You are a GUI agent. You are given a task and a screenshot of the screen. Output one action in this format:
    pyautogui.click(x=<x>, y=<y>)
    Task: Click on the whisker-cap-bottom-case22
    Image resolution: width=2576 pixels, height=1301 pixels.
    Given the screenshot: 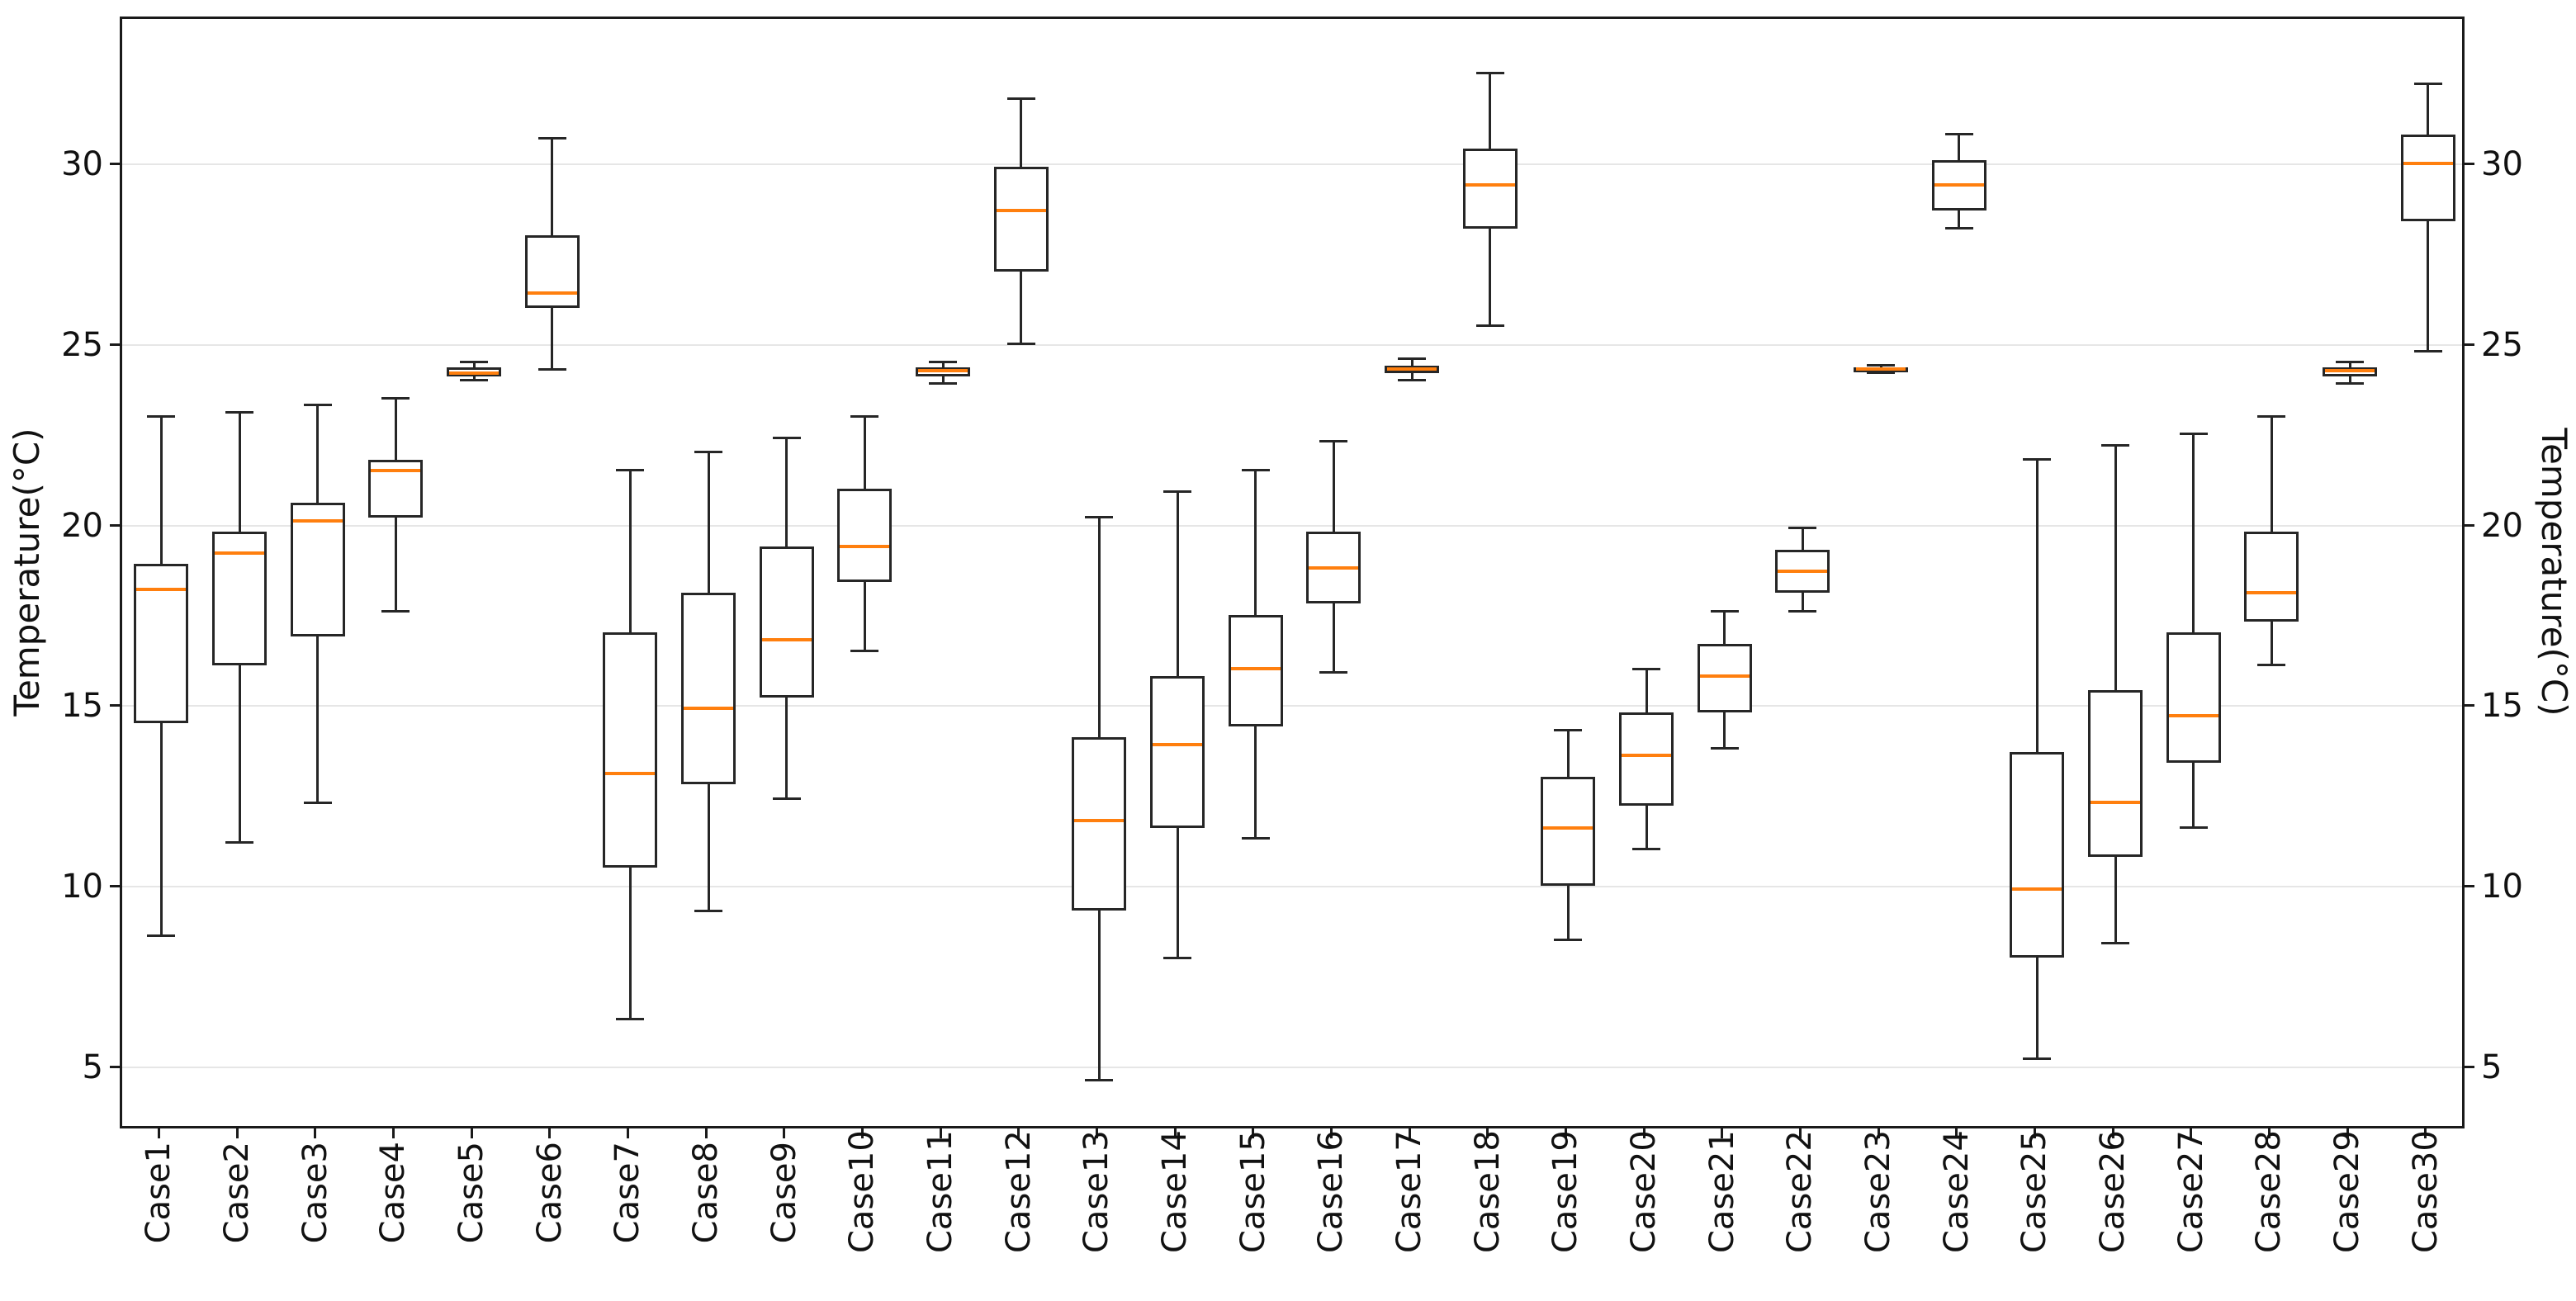 What is the action you would take?
    pyautogui.click(x=1802, y=611)
    